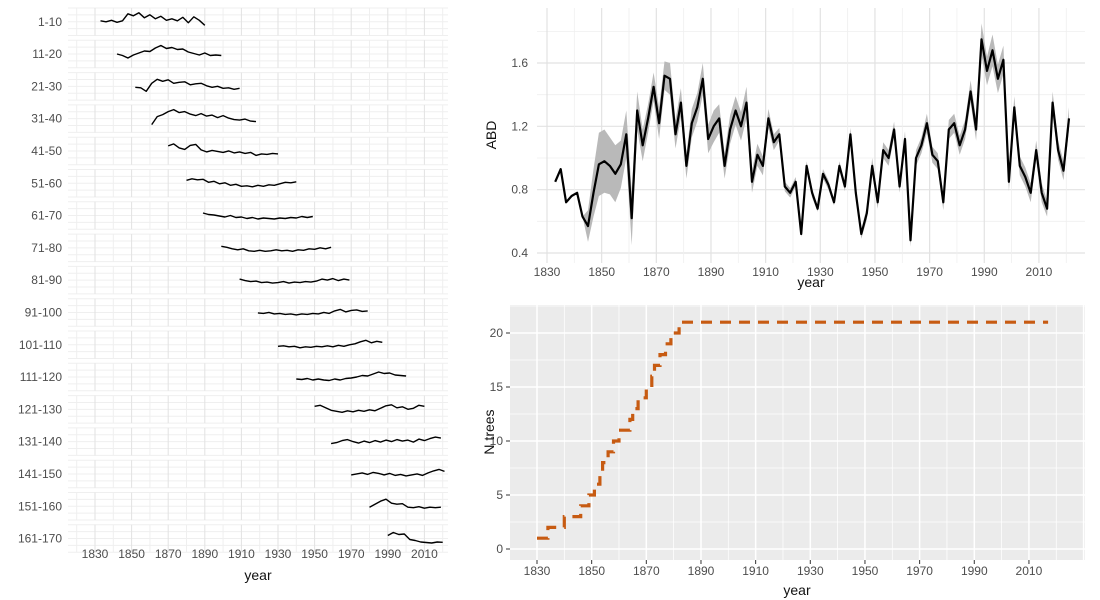  I want to click on y-tick-label: 0, so click(499, 549).